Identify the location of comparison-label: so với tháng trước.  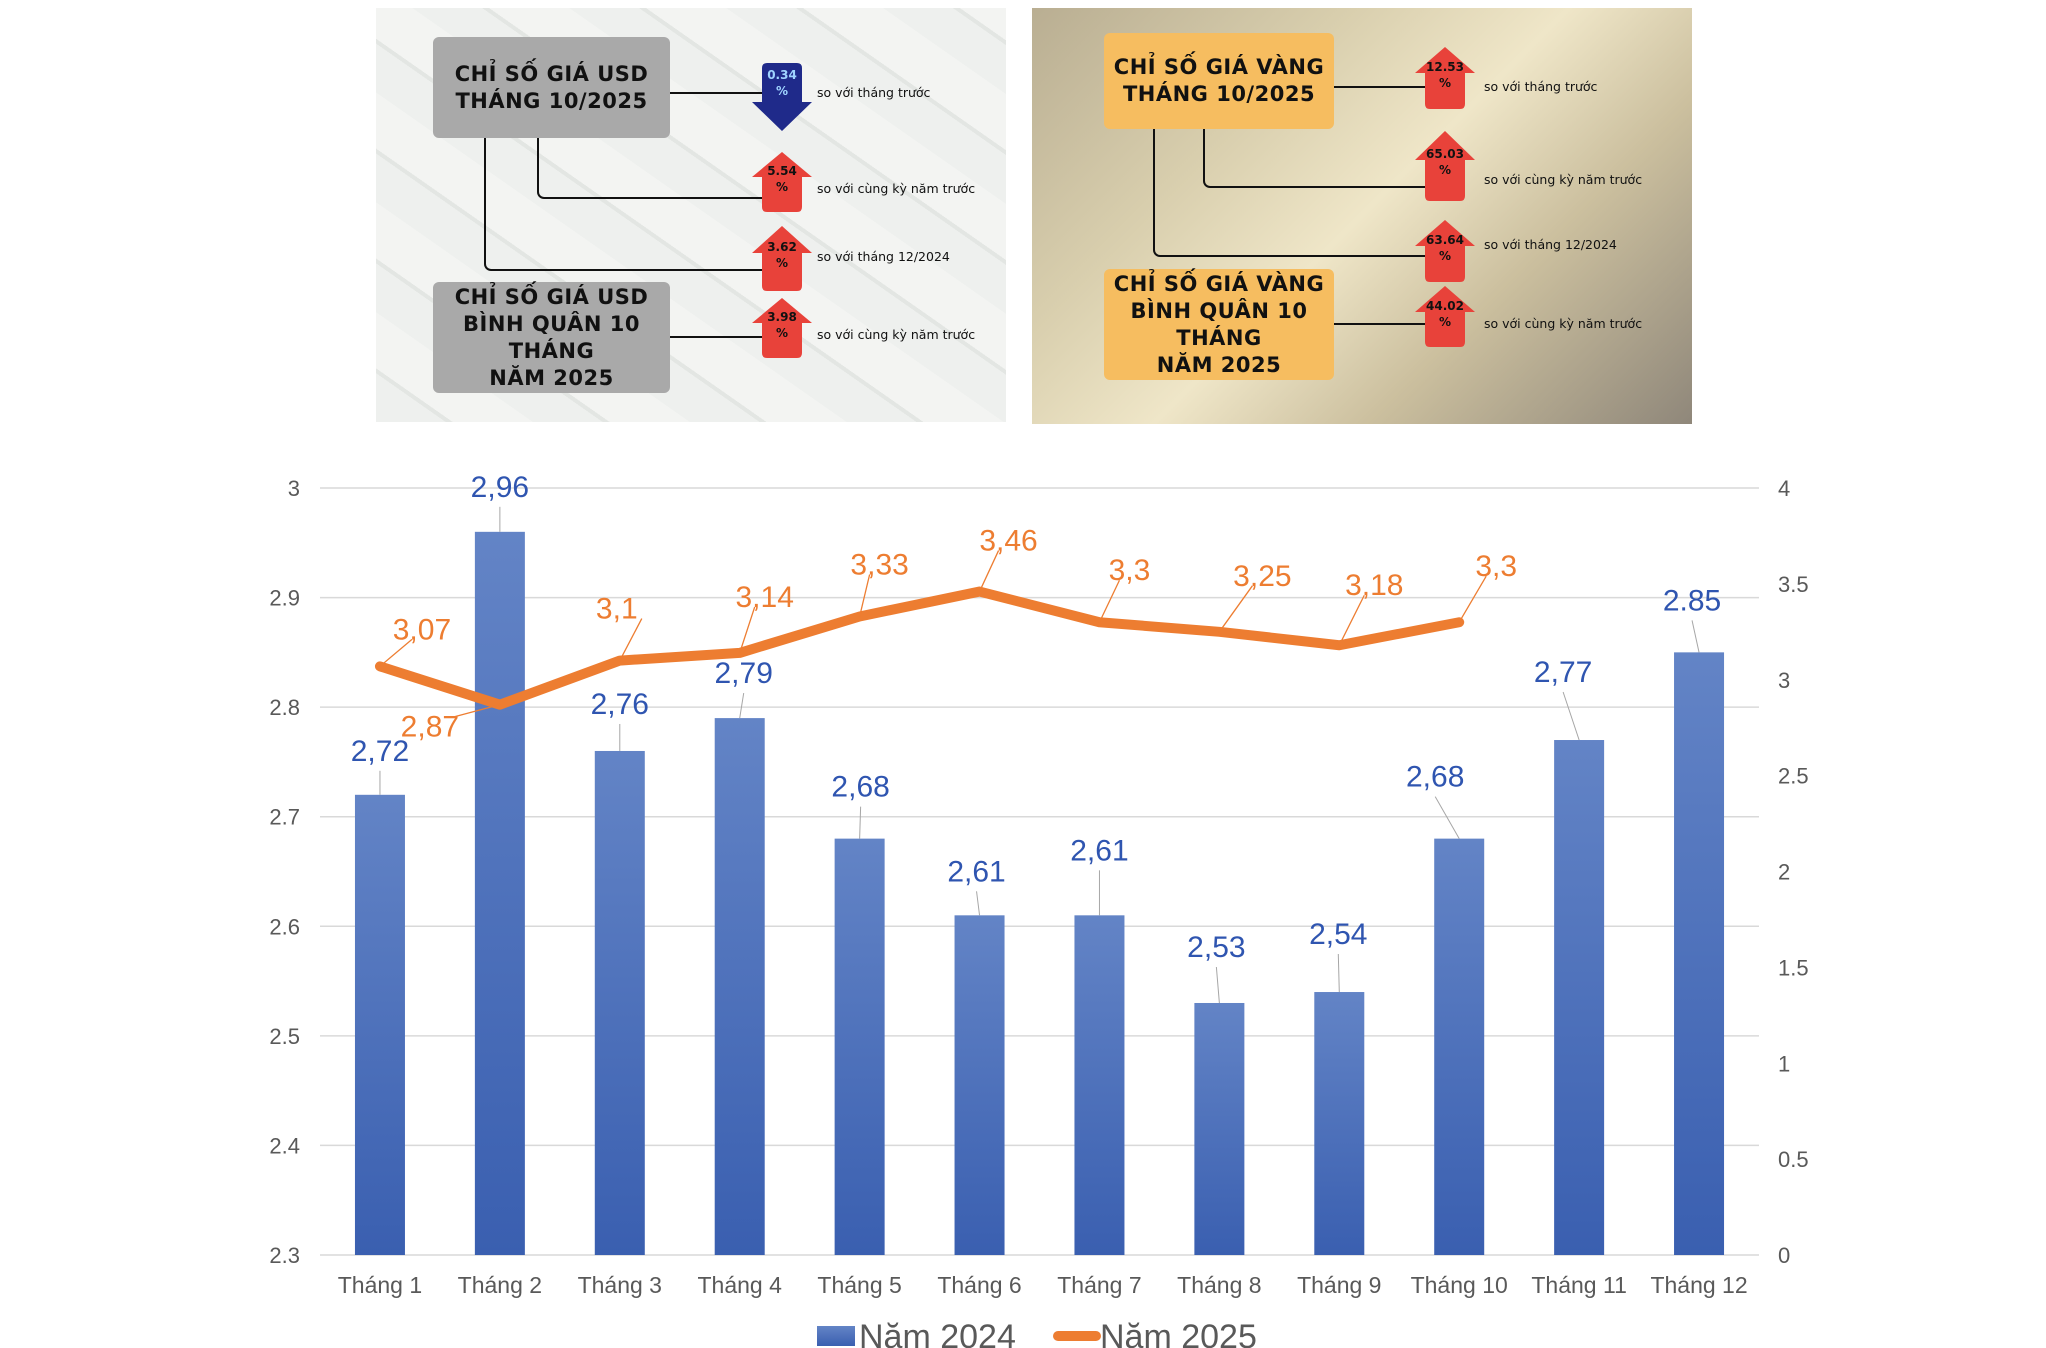
(874, 92).